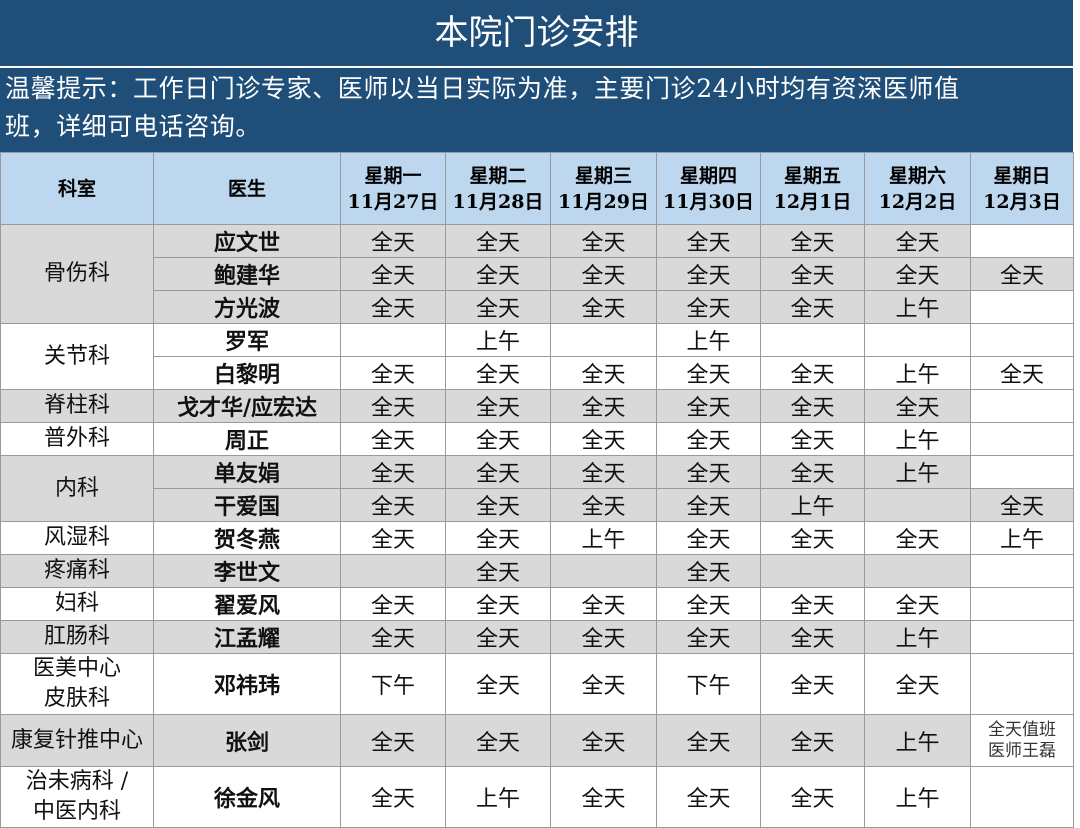 This screenshot has height=828, width=1080. What do you see at coordinates (917, 201) in the screenshot?
I see `header-date: 12月2日` at bounding box center [917, 201].